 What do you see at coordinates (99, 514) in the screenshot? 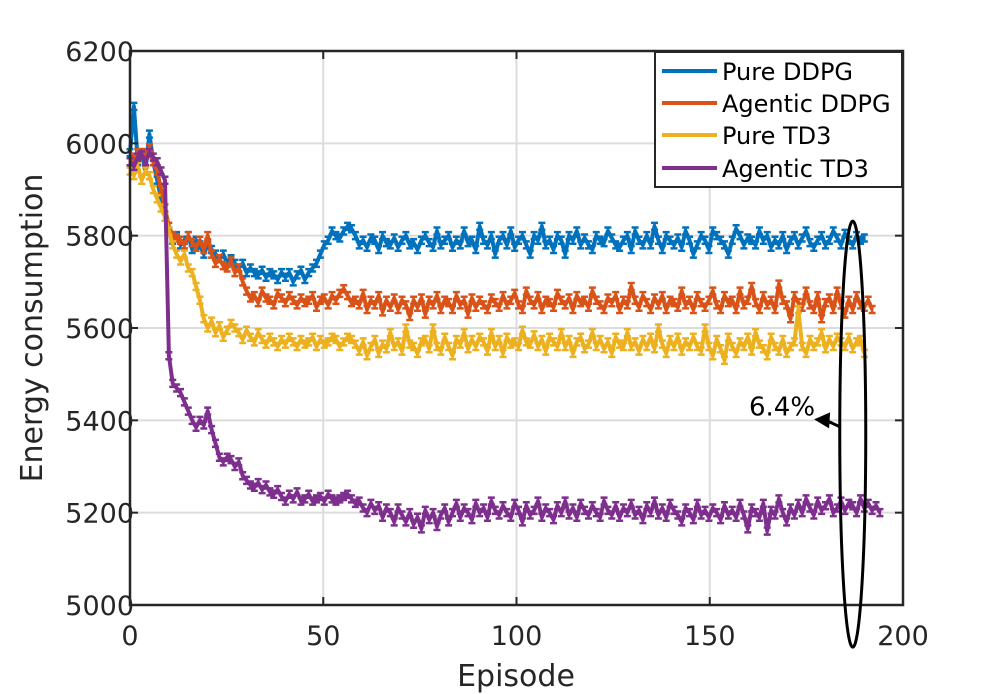
I see `y-tick-label: 5200` at bounding box center [99, 514].